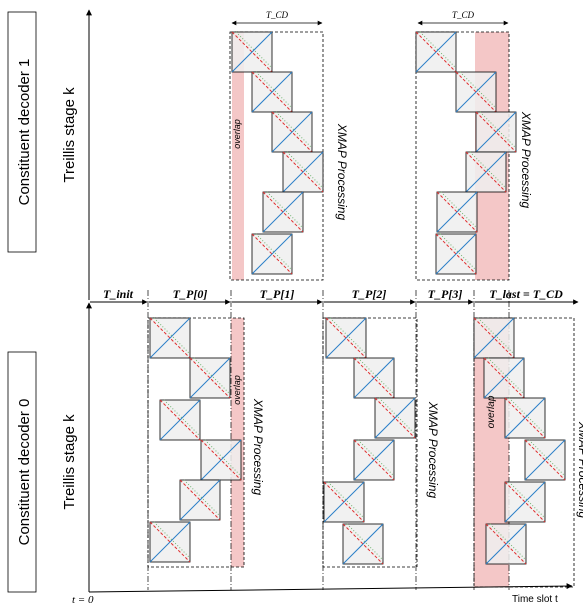  Describe the element at coordinates (342, 172) in the screenshot. I see `xmap-label-top-1: XMAP Processing` at that location.